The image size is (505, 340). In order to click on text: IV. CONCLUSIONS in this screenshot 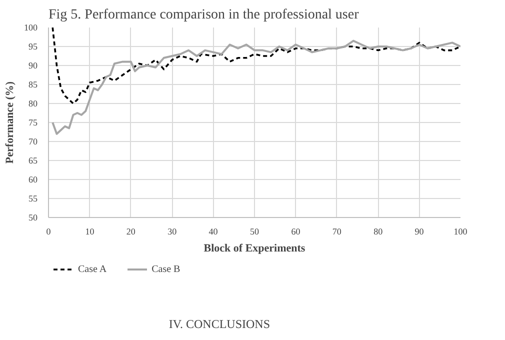, I will do `click(219, 324)`.